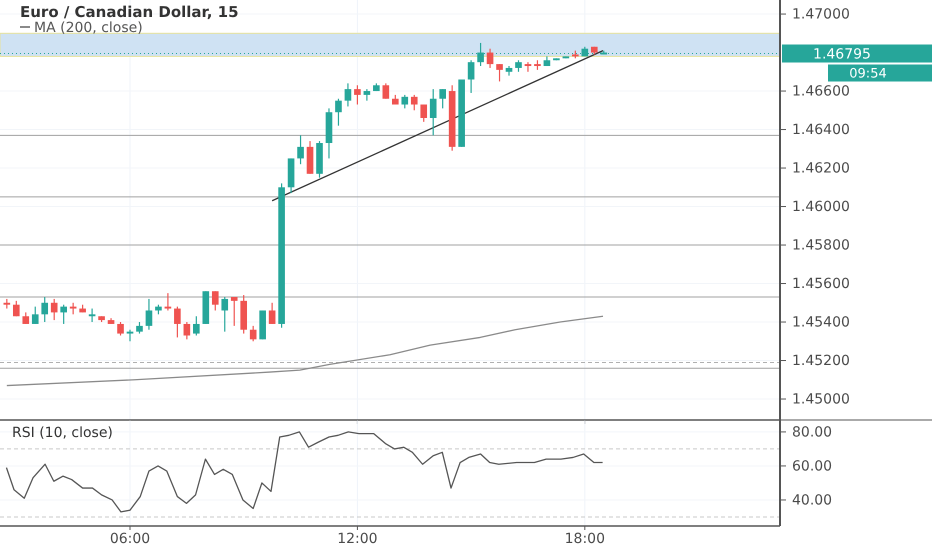 This screenshot has width=932, height=550. Describe the element at coordinates (812, 466) in the screenshot. I see `y-tick-label: 60.00` at that location.